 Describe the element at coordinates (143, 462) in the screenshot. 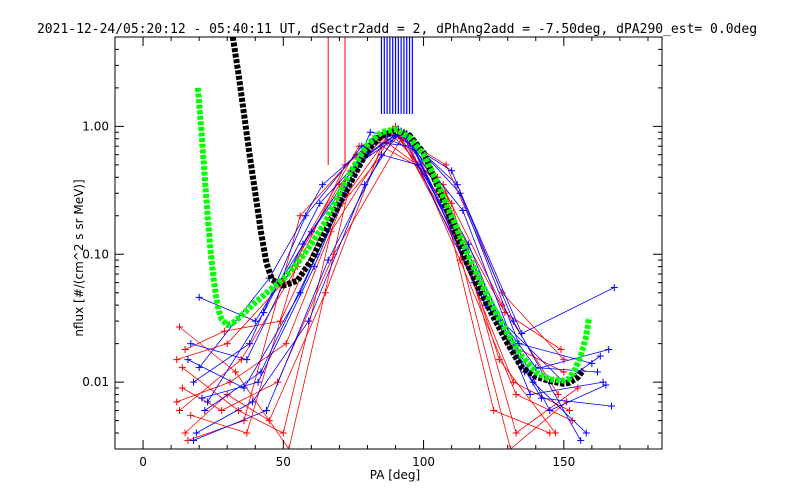

I see `x-tick-label: 0` at that location.